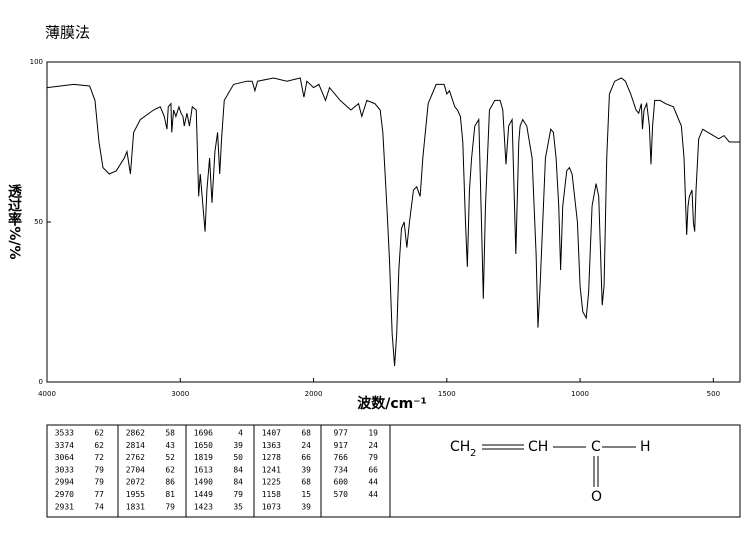  Describe the element at coordinates (203, 494) in the screenshot. I see `peak-wavenumber: 1449` at that location.